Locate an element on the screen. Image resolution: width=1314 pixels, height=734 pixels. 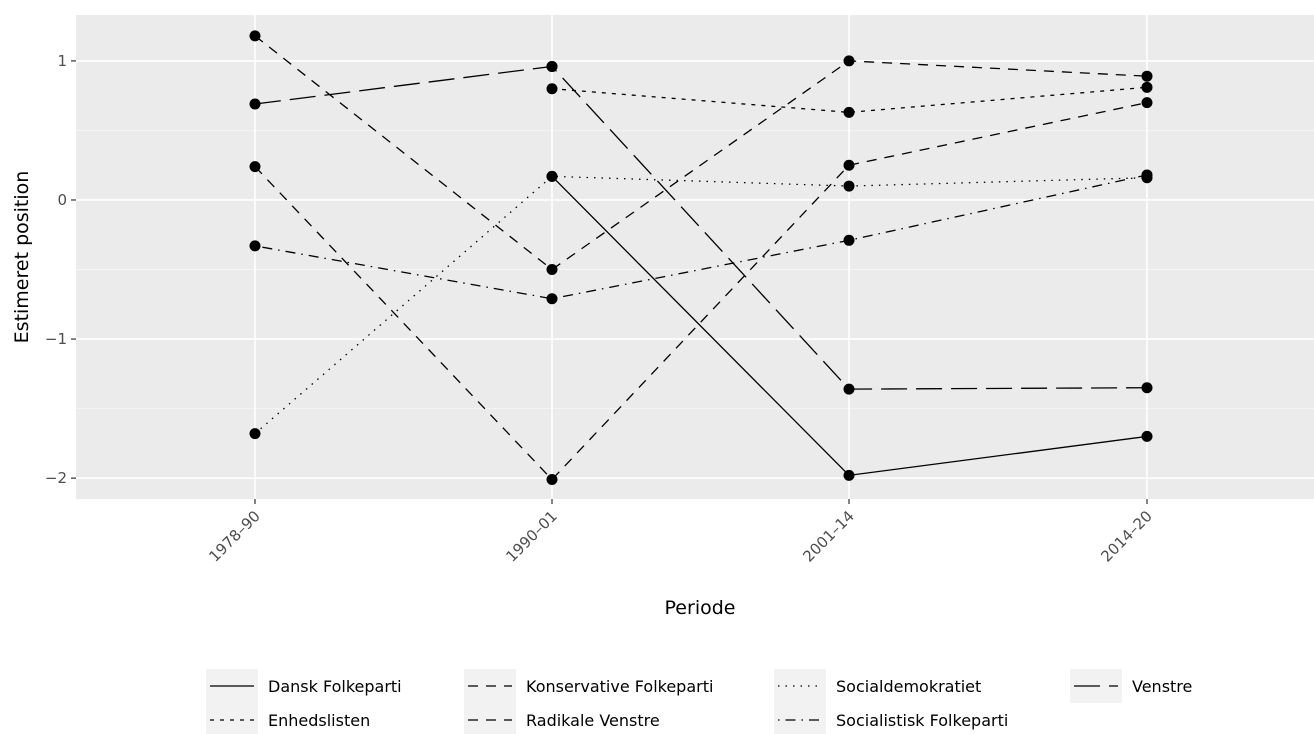
legend-label: Socialistisk Folkeparti is located at coordinates (922, 720).